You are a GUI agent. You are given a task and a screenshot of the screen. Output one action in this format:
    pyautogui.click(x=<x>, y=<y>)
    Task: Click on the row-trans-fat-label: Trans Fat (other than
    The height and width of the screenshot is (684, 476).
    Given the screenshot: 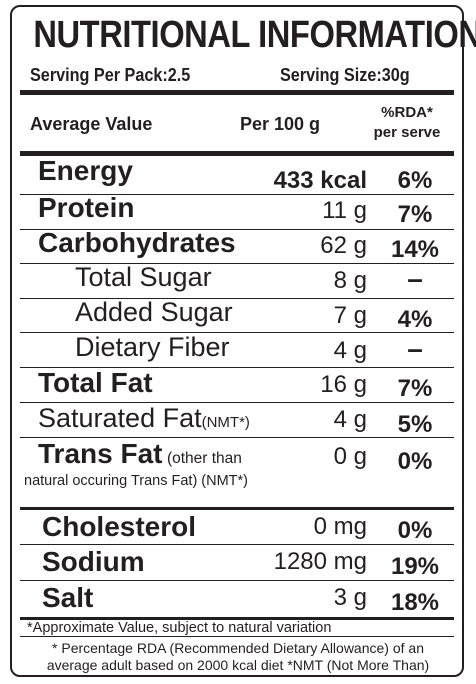 What is the action you would take?
    pyautogui.click(x=140, y=454)
    